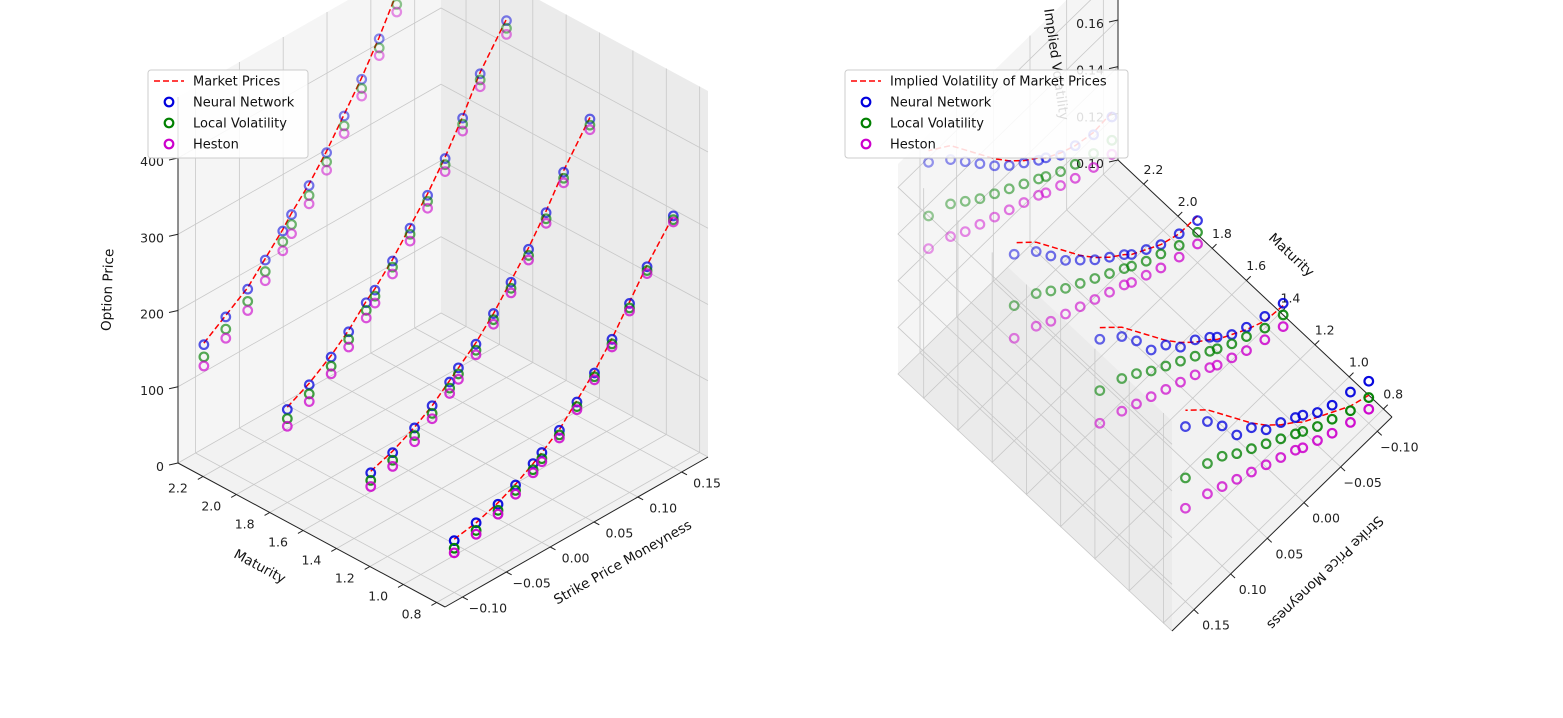 The image size is (1563, 718). I want to click on legend-label: Neural Network, so click(941, 103).